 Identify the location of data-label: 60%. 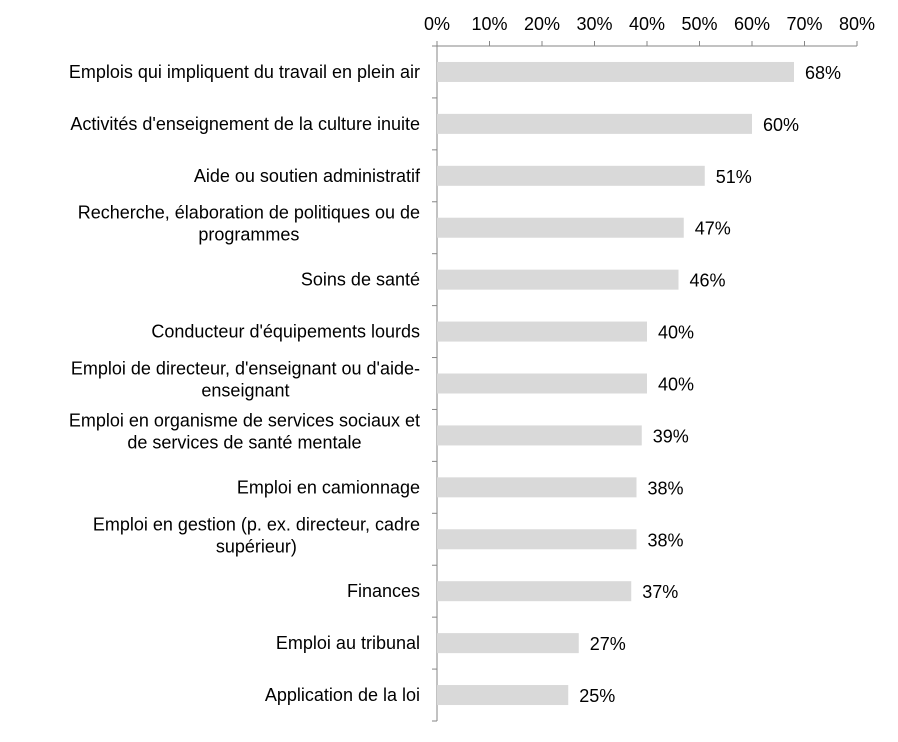
(781, 125).